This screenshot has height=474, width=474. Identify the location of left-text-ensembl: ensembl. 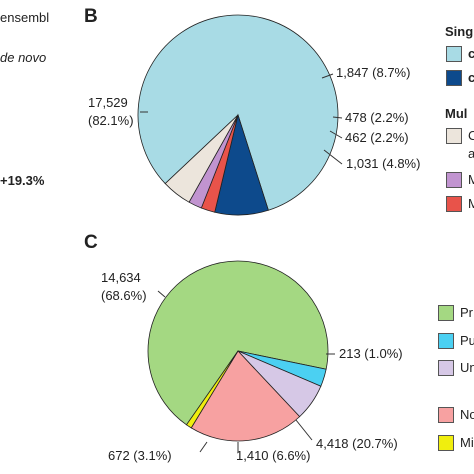
(25, 17).